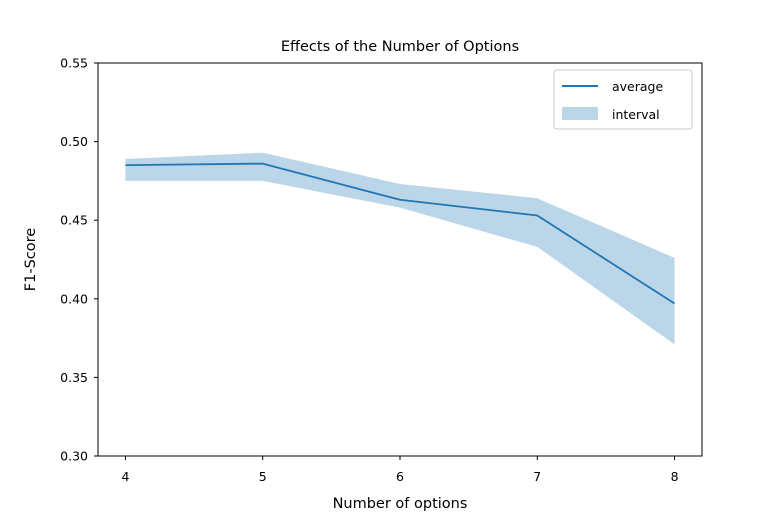  I want to click on legend-box, so click(623, 99).